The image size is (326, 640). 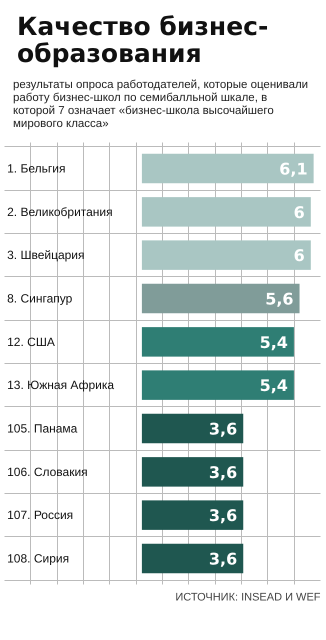 What do you see at coordinates (47, 471) in the screenshot?
I see `y-tick-label: 106. Словакия` at bounding box center [47, 471].